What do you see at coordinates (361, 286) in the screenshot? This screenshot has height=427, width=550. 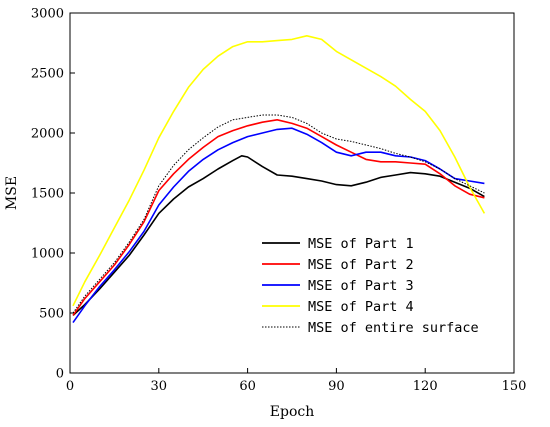 I see `legend-label: MSE of Part 3` at bounding box center [361, 286].